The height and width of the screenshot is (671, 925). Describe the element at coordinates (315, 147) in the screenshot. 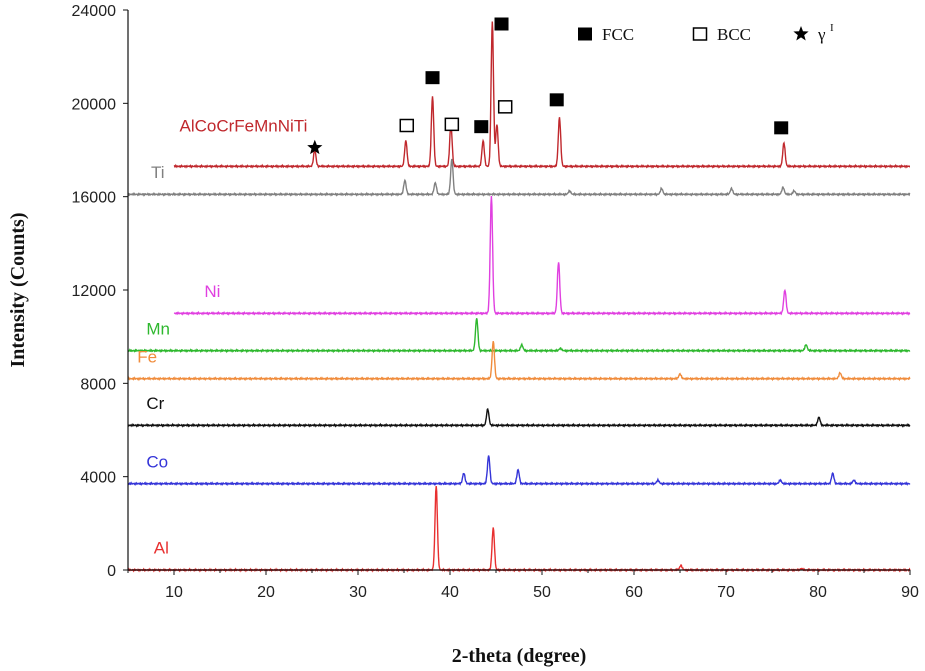

I see `star-marker` at that location.